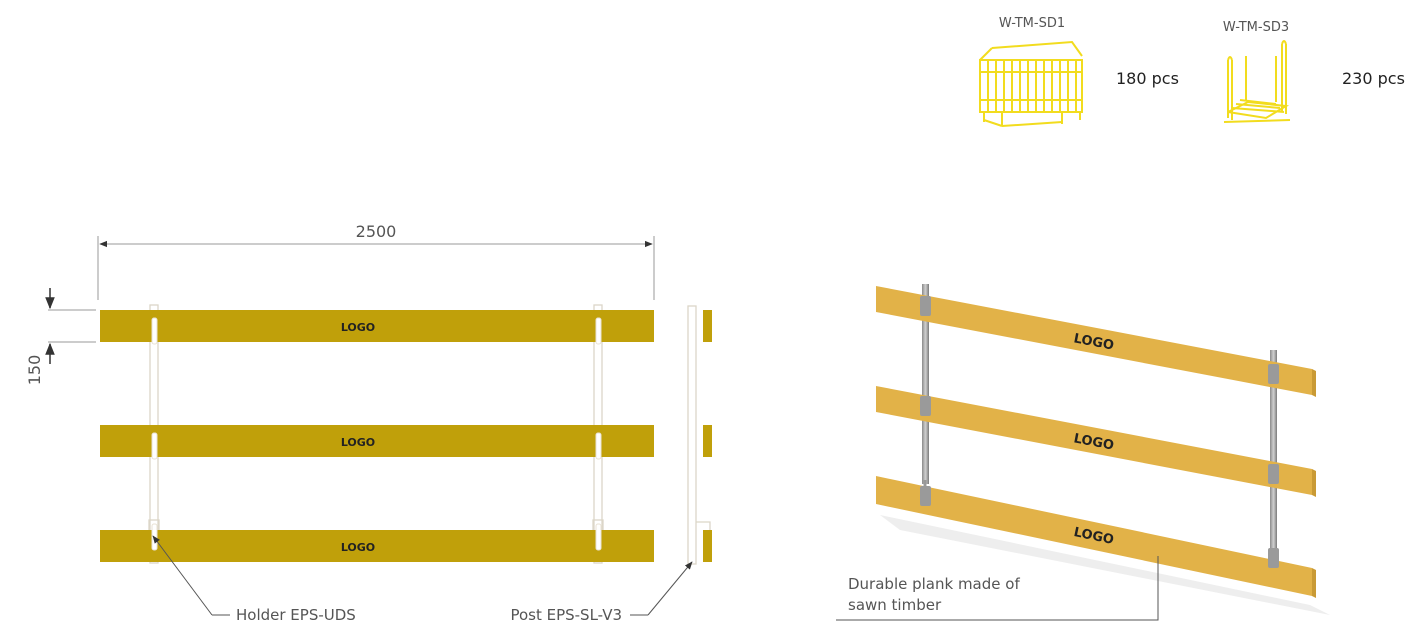  What do you see at coordinates (376, 261) in the screenshot?
I see `width-dimension: 2500` at bounding box center [376, 261].